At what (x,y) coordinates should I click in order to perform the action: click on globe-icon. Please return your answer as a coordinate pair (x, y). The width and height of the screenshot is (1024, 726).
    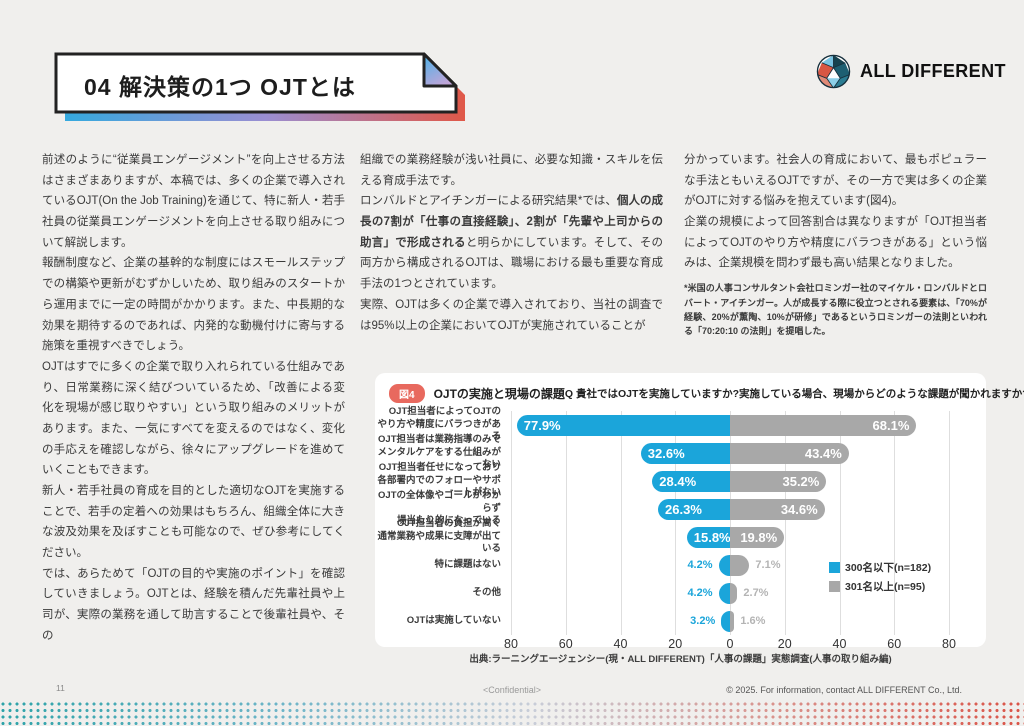
    Looking at the image, I should click on (833, 71).